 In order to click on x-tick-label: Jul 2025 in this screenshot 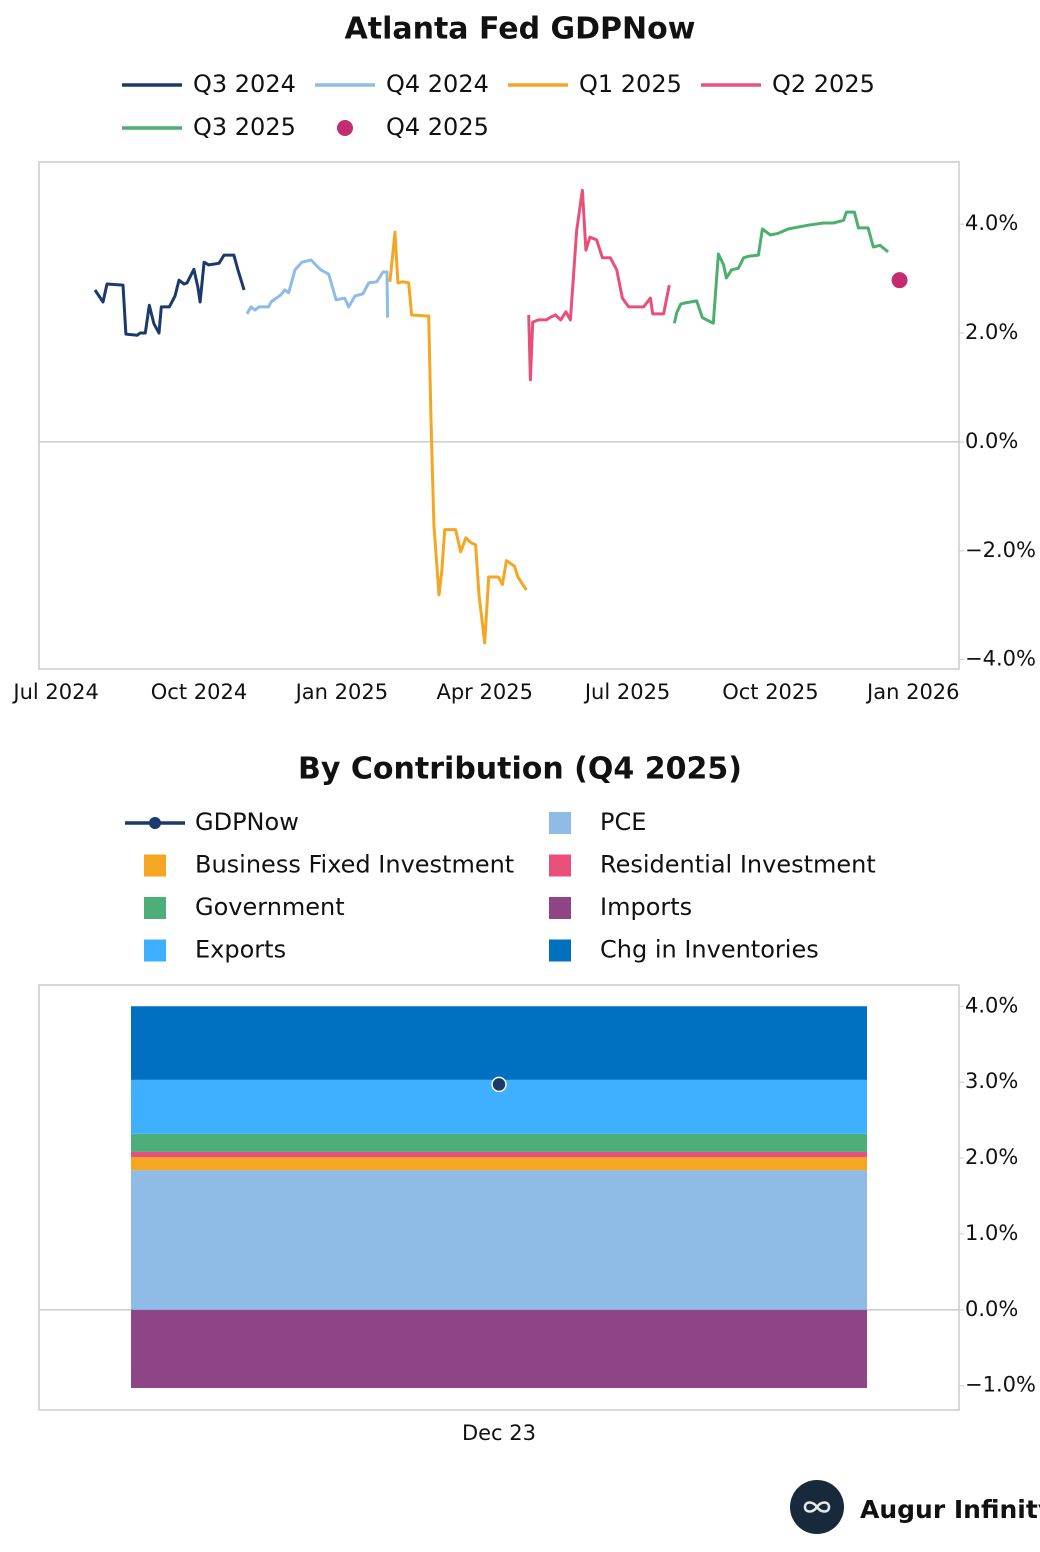, I will do `click(626, 692)`.